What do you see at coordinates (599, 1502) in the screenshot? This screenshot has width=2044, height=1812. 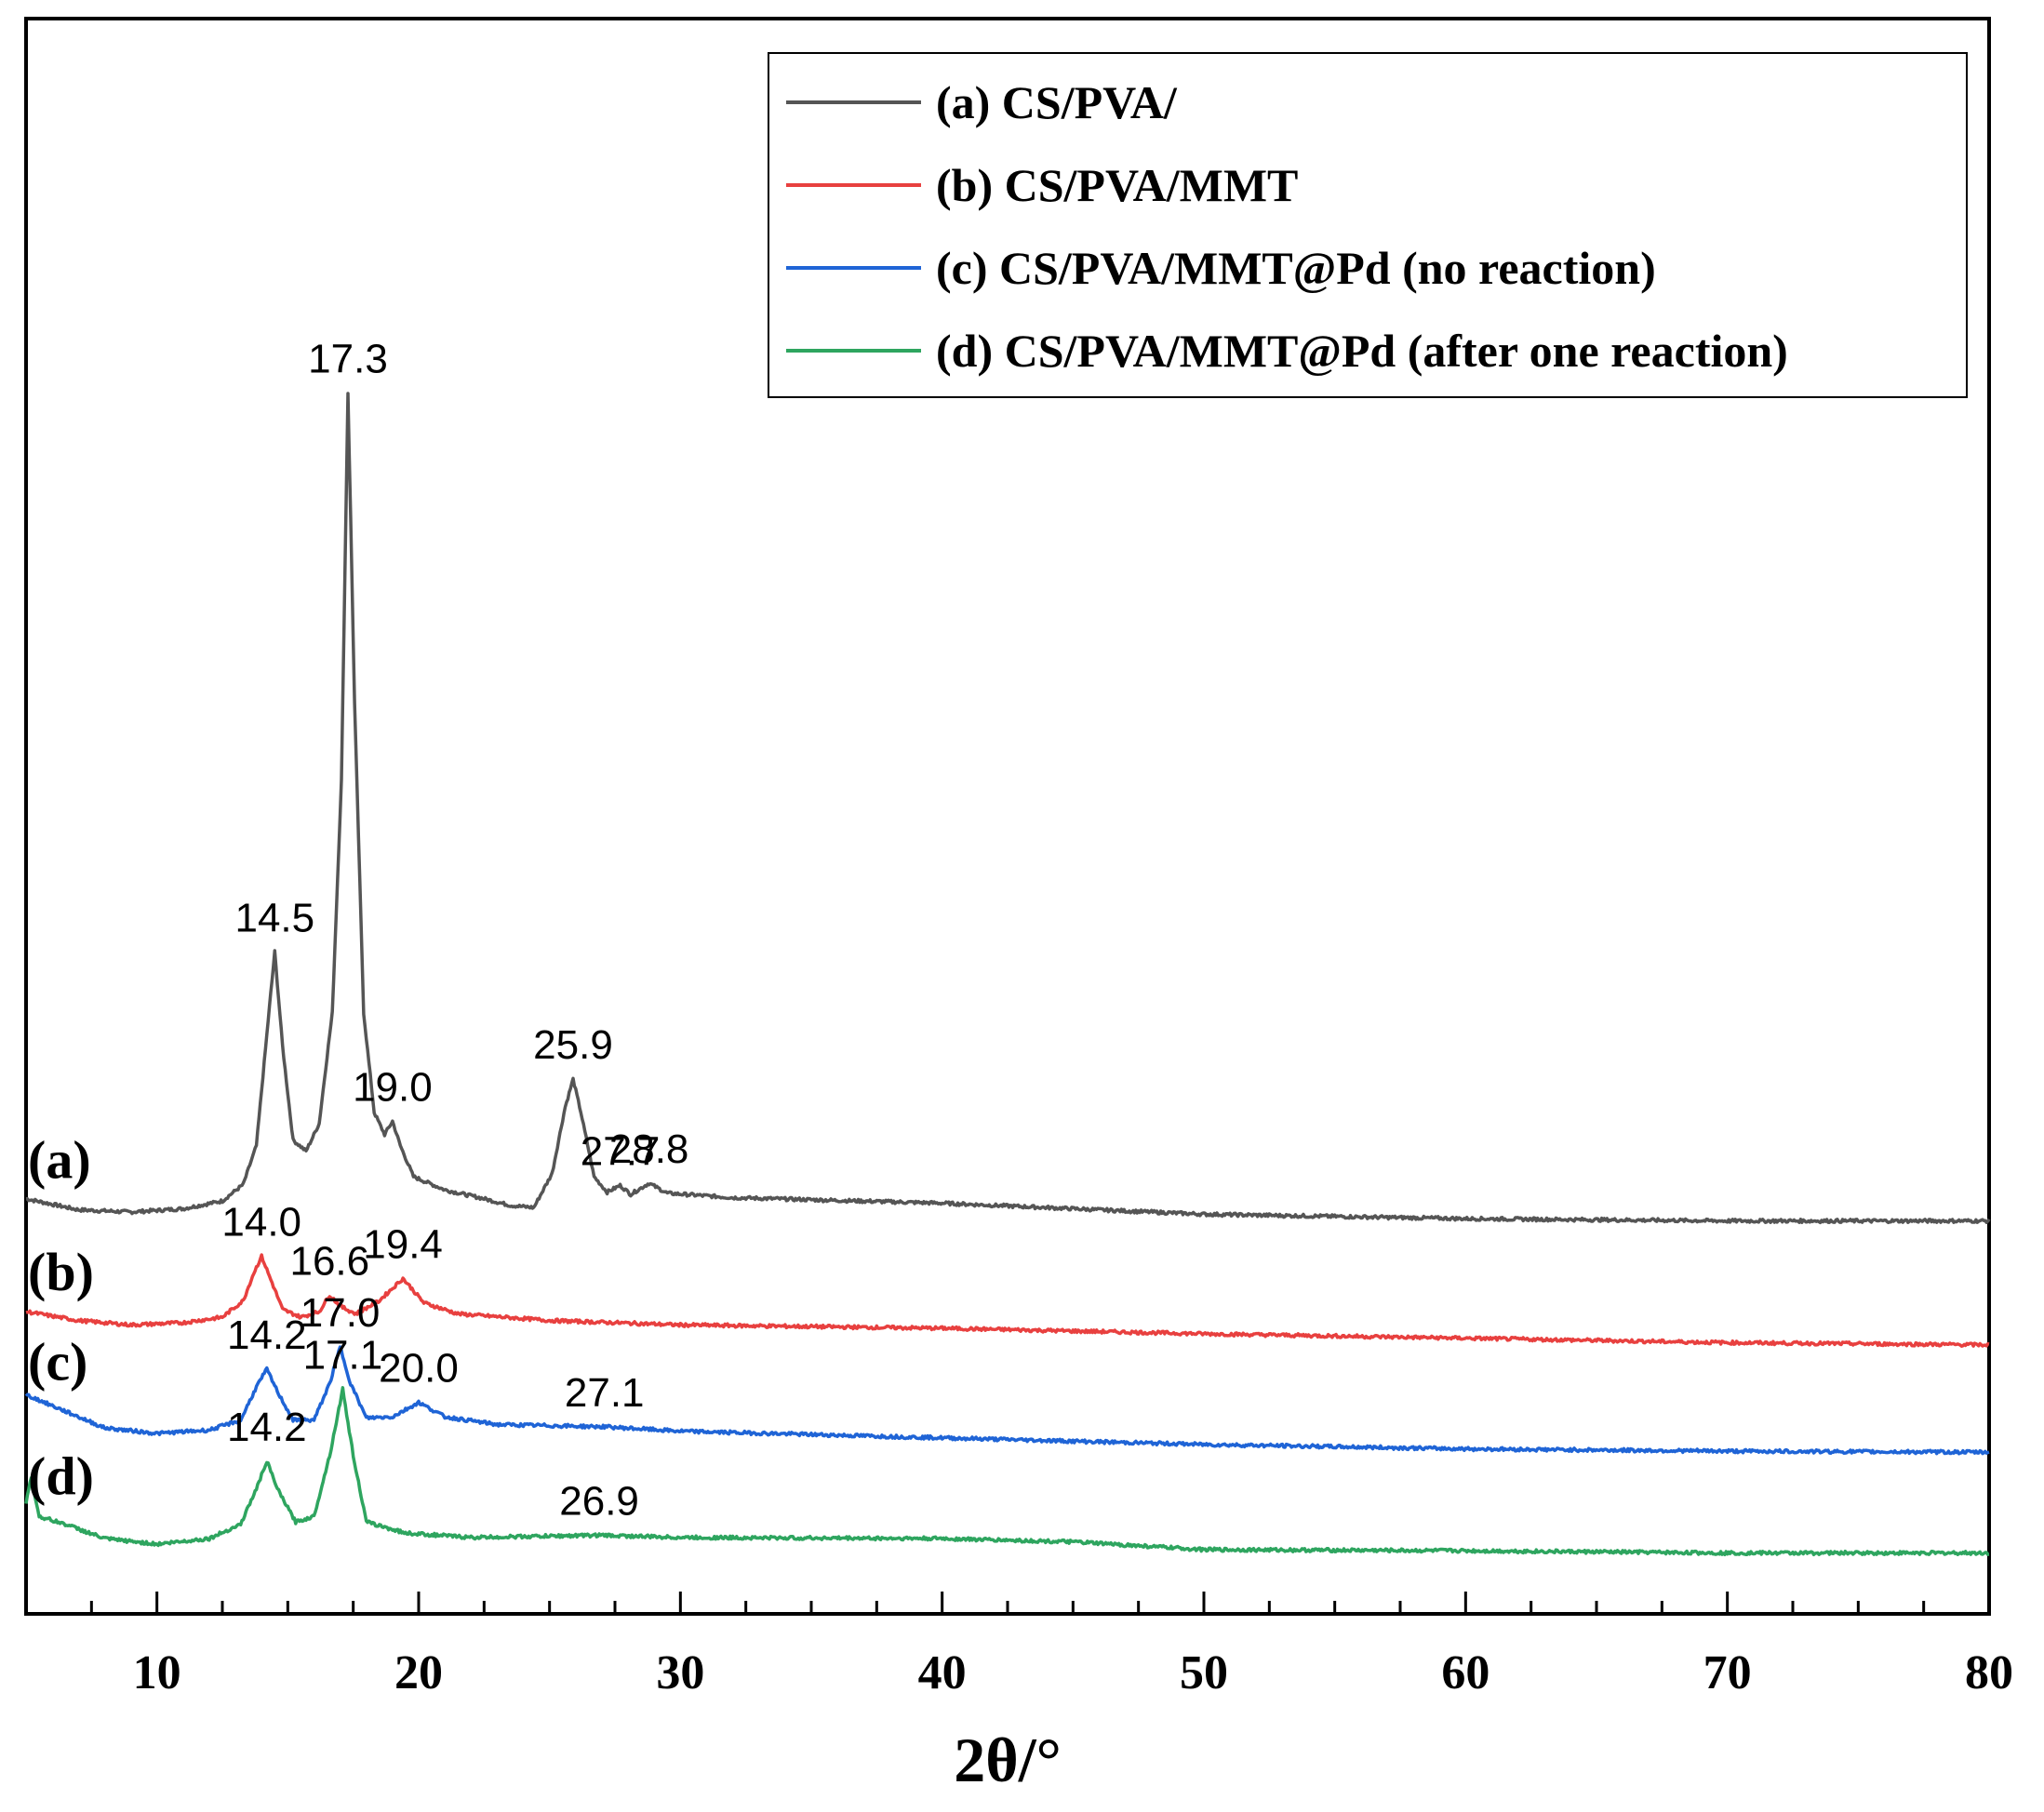 I see `peak-label-d: 26.9` at bounding box center [599, 1502].